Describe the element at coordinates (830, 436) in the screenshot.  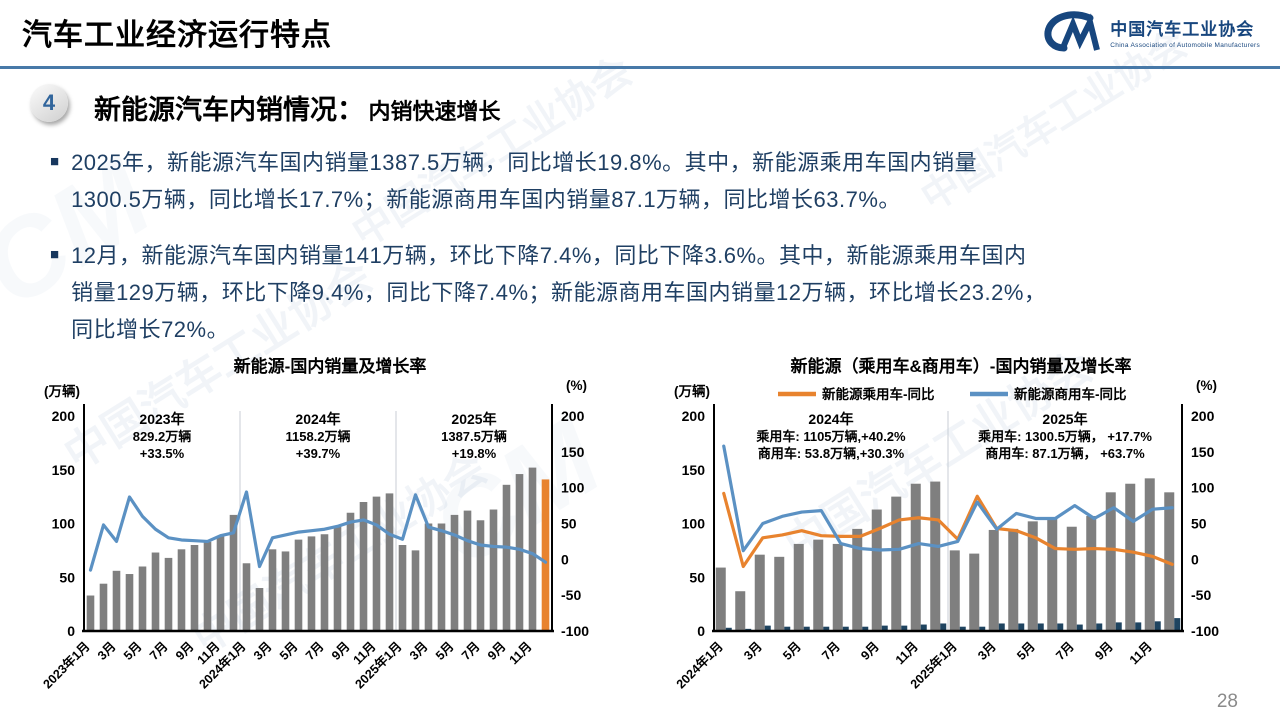
I see `svg-text: 乘用车: 1105万辆,+40.2%` at that location.